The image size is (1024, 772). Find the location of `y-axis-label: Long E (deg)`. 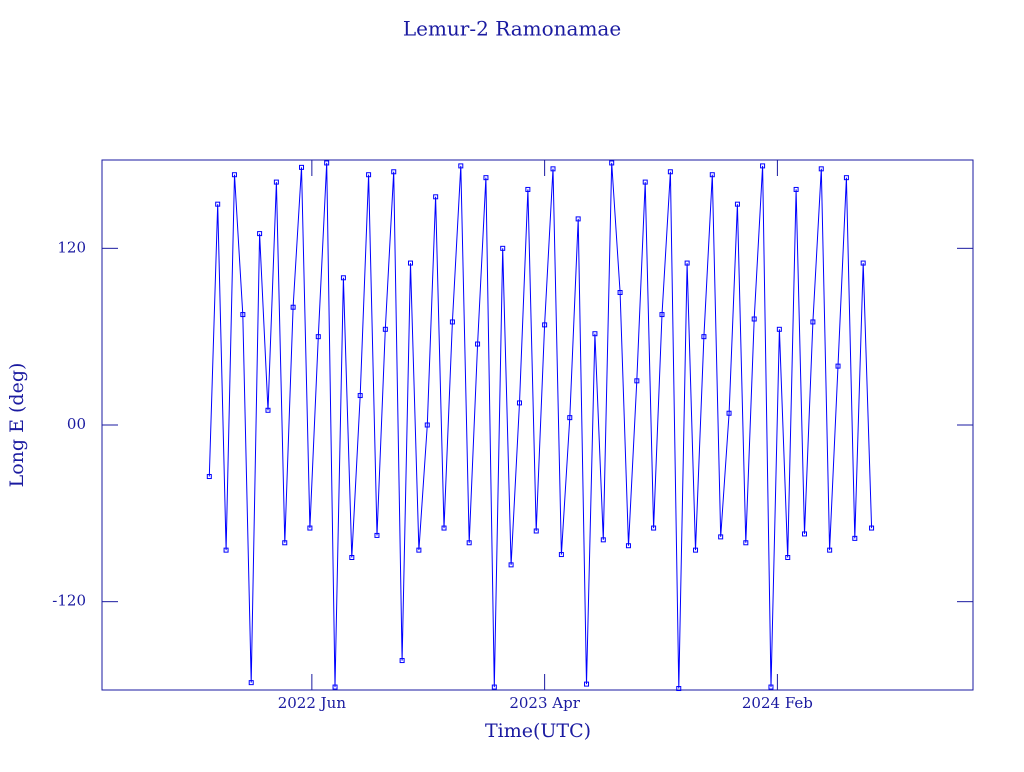

y-axis-label: Long E (deg) is located at coordinates (17, 425).